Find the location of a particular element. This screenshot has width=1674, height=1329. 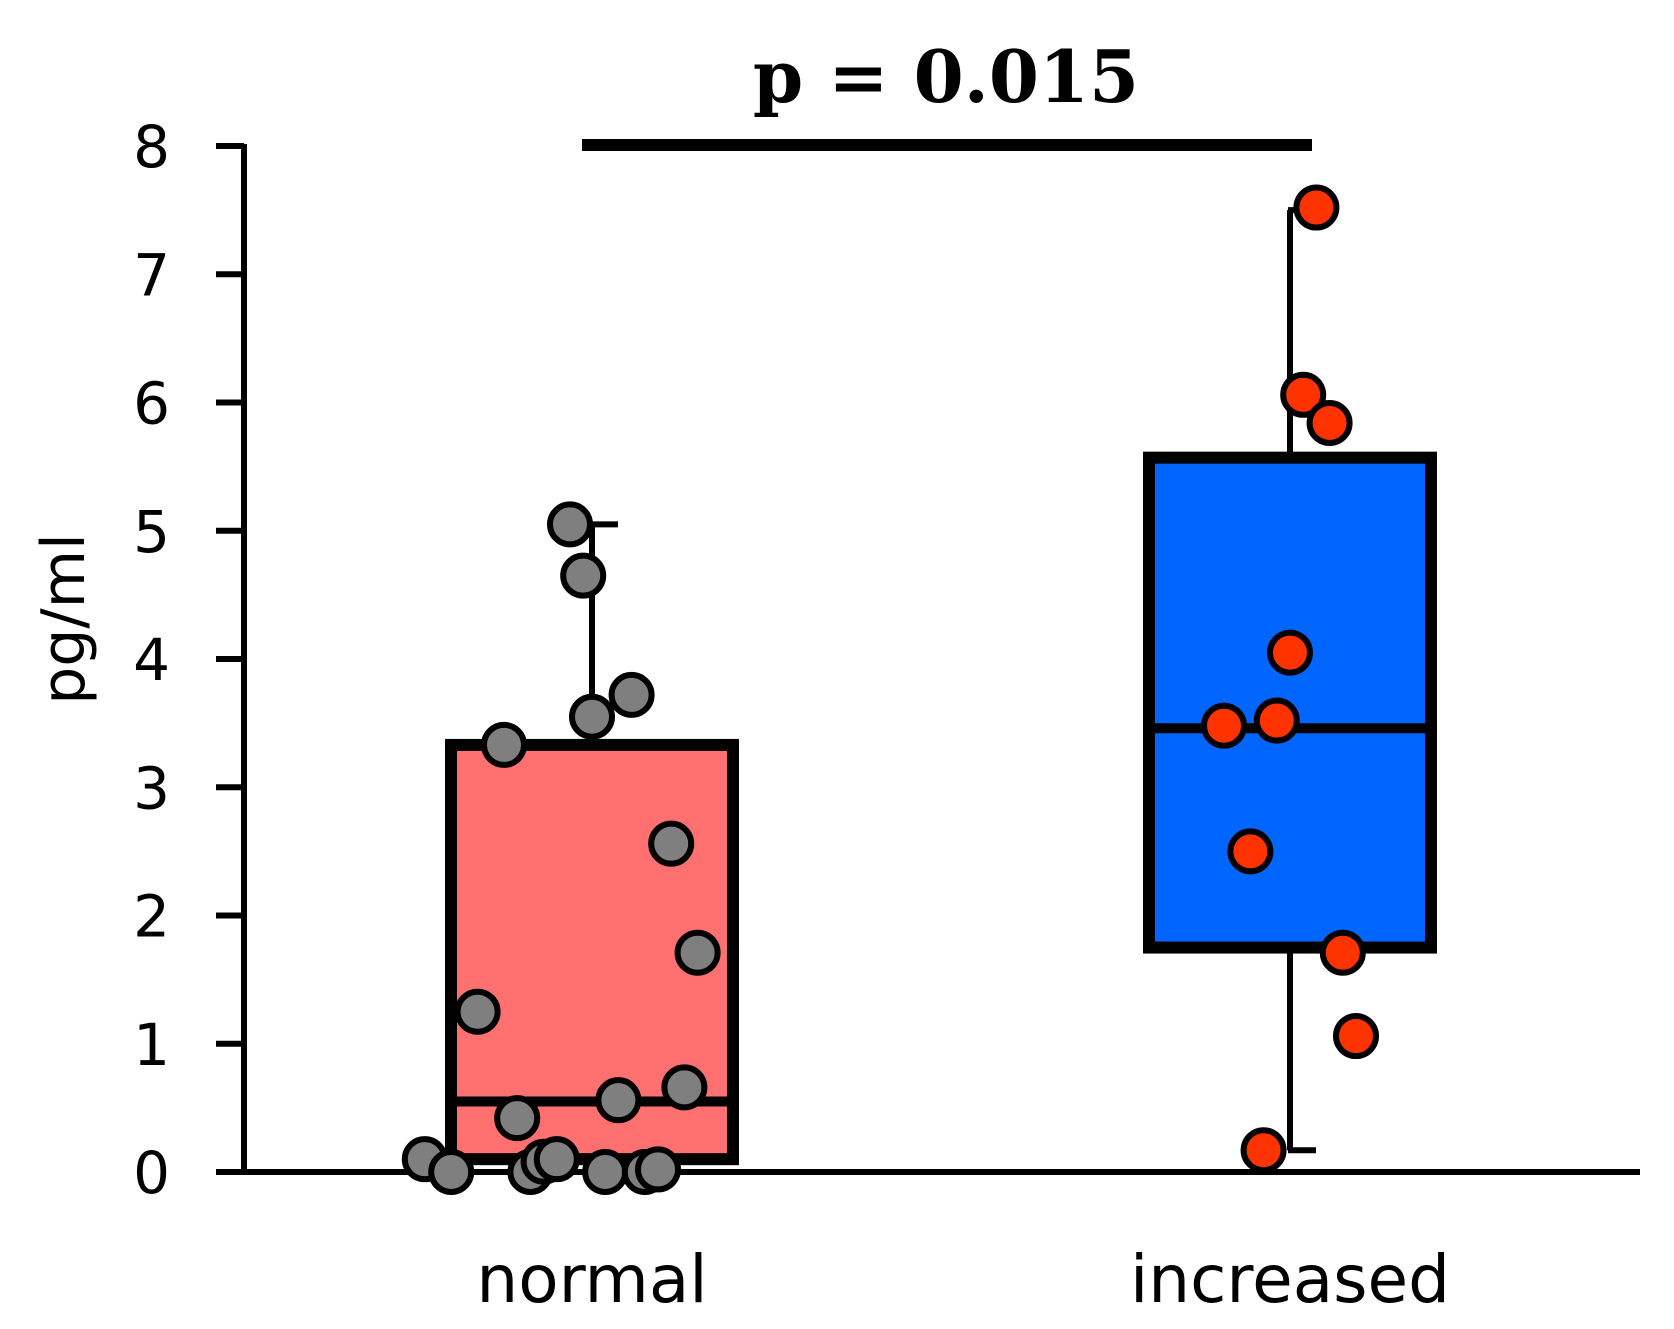

y-tick-label: 6 is located at coordinates (151, 404).